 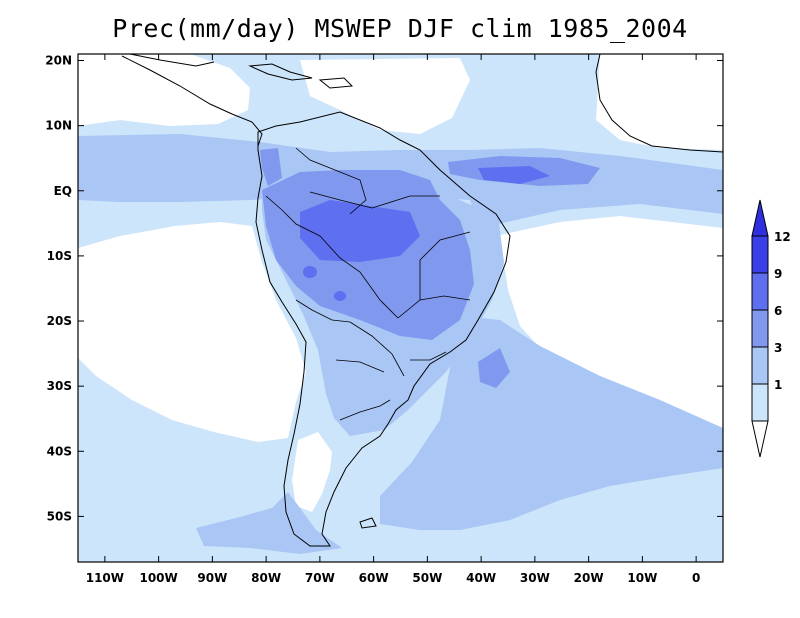 What do you see at coordinates (642, 578) in the screenshot?
I see `x-tick-label: 10W` at bounding box center [642, 578].